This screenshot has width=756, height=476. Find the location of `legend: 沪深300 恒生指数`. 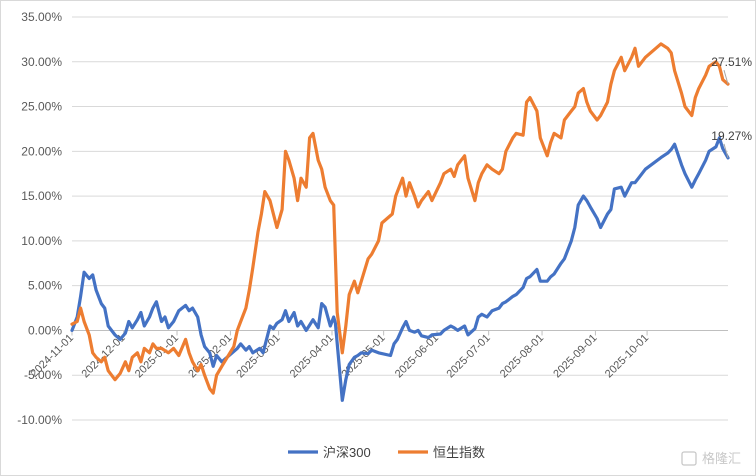

legend: 沪深300 恒生指数 is located at coordinates (386, 452).